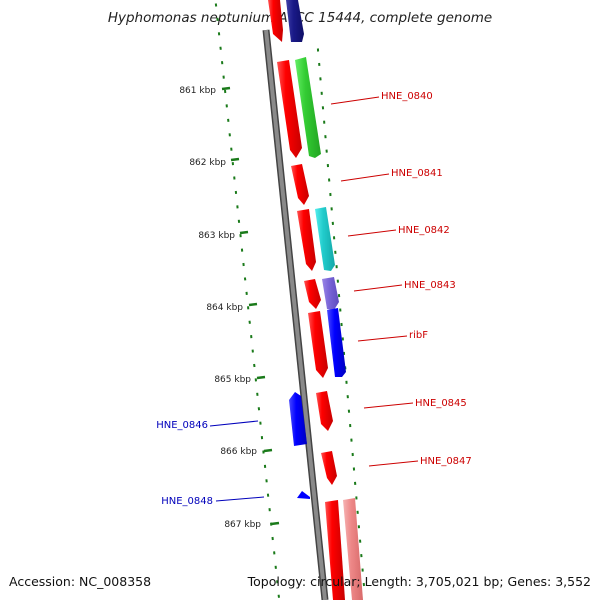 The height and width of the screenshot is (600, 600). Describe the element at coordinates (424, 230) in the screenshot. I see `gene-label-hne-0842: HNE_0842` at that location.